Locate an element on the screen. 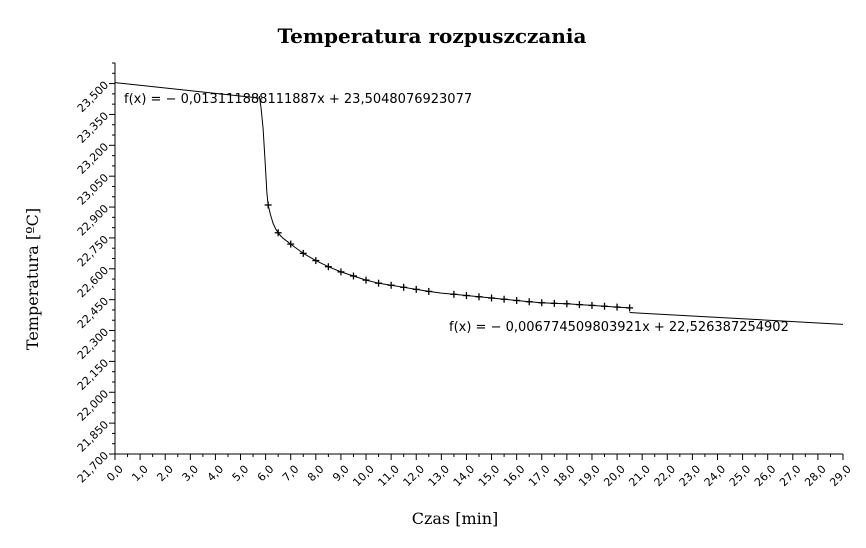 The width and height of the screenshot is (866, 548). x-tick-label: 23,0 is located at coordinates (690, 476).